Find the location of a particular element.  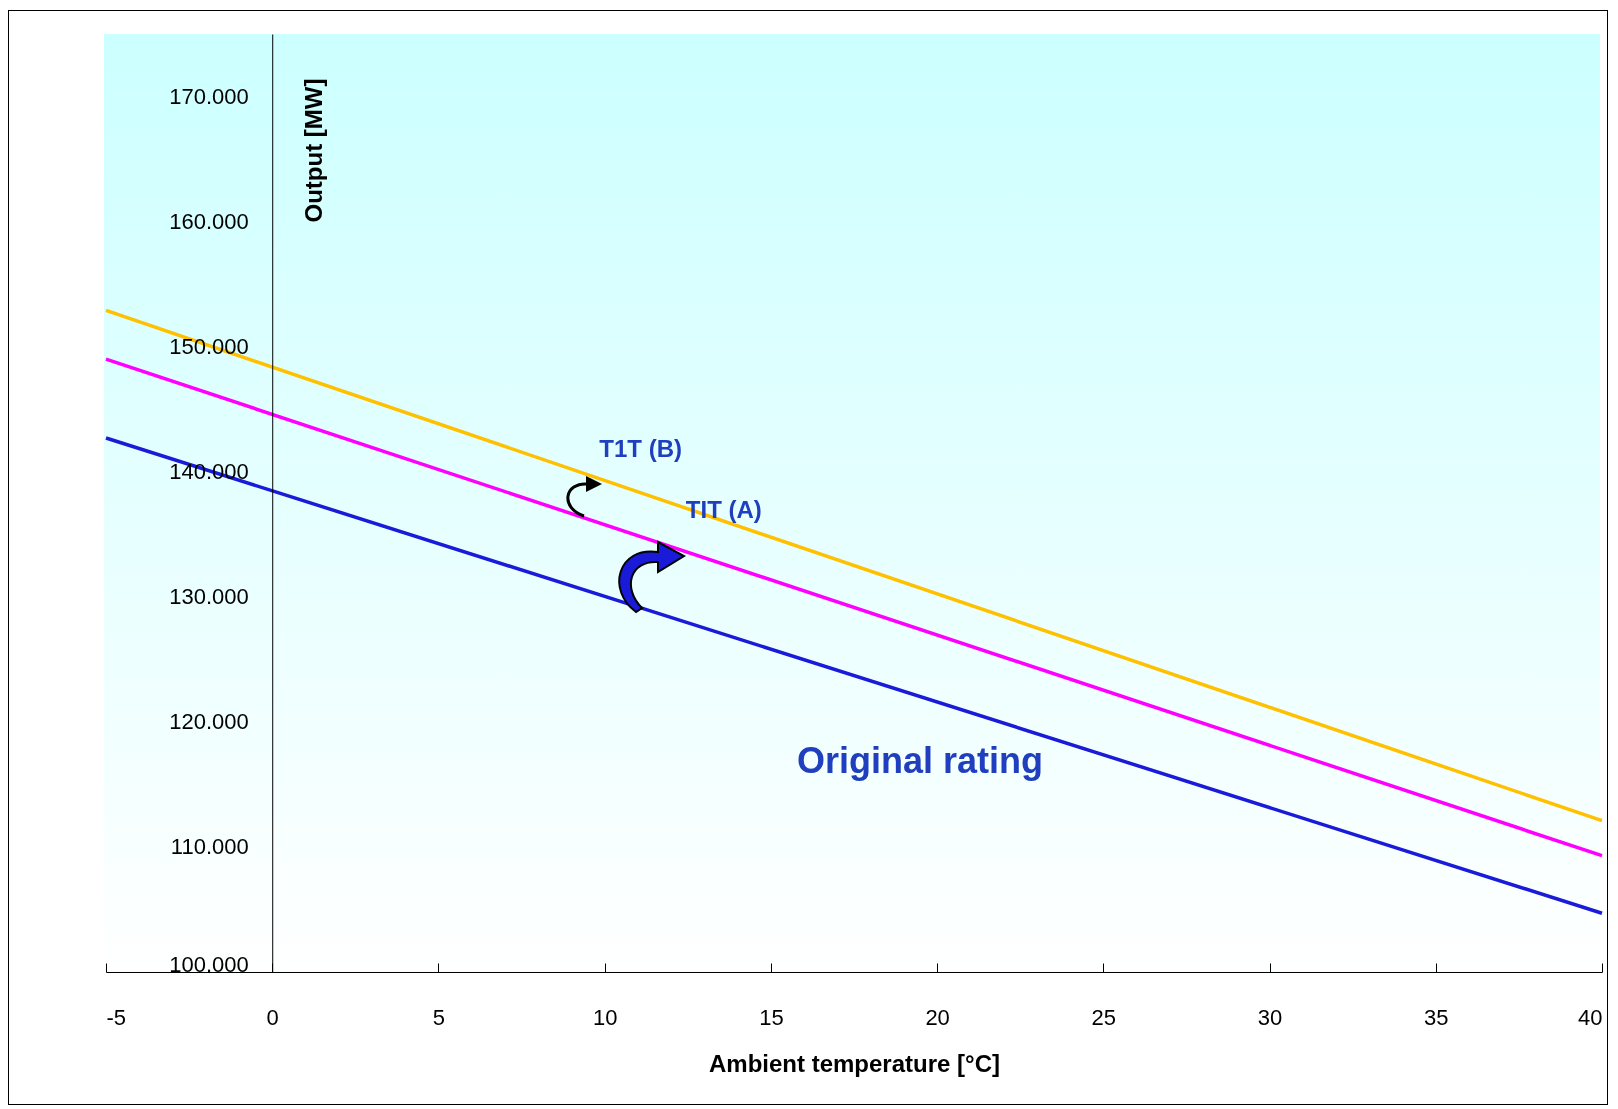

x-tick-label: 10 is located at coordinates (605, 1017).